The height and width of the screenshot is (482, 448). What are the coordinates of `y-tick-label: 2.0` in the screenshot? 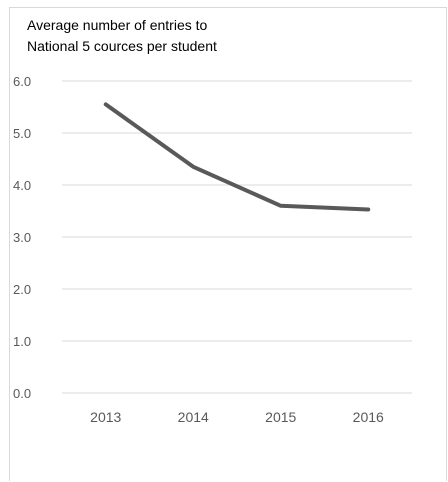 It's located at (22, 289).